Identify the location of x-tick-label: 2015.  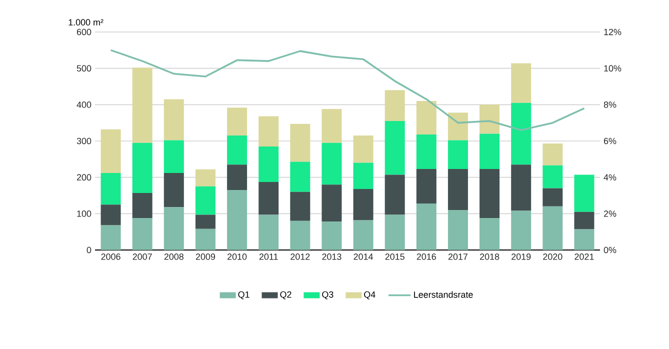
(394, 257).